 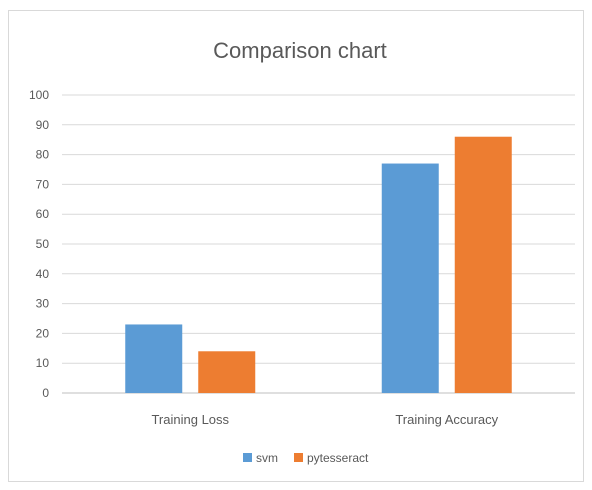 I want to click on y-tick-label: 100, so click(x=39, y=95).